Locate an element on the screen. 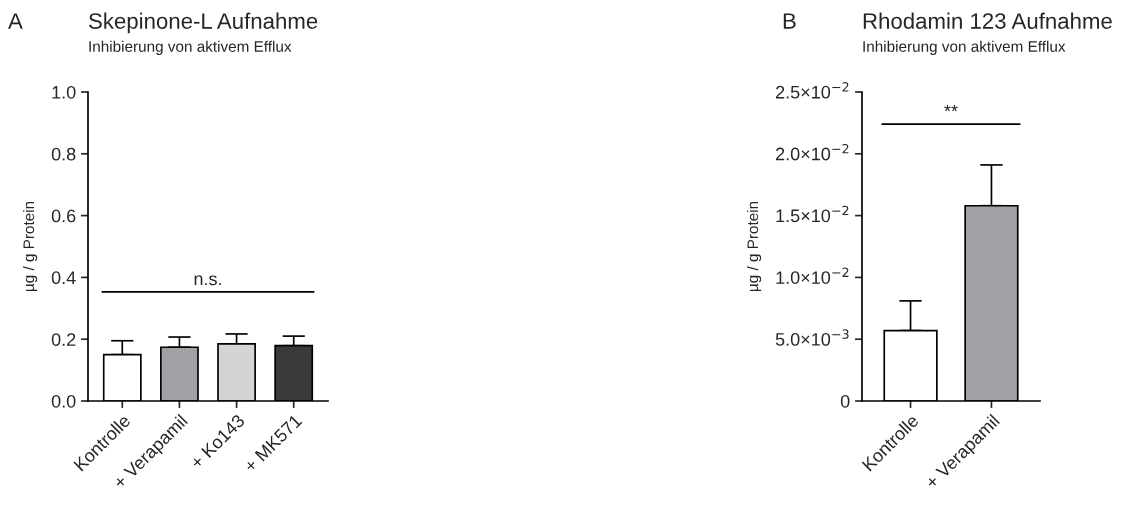 The height and width of the screenshot is (518, 1134). y-tick-label: 1.5×10$^{−2}$ is located at coordinates (812, 214).